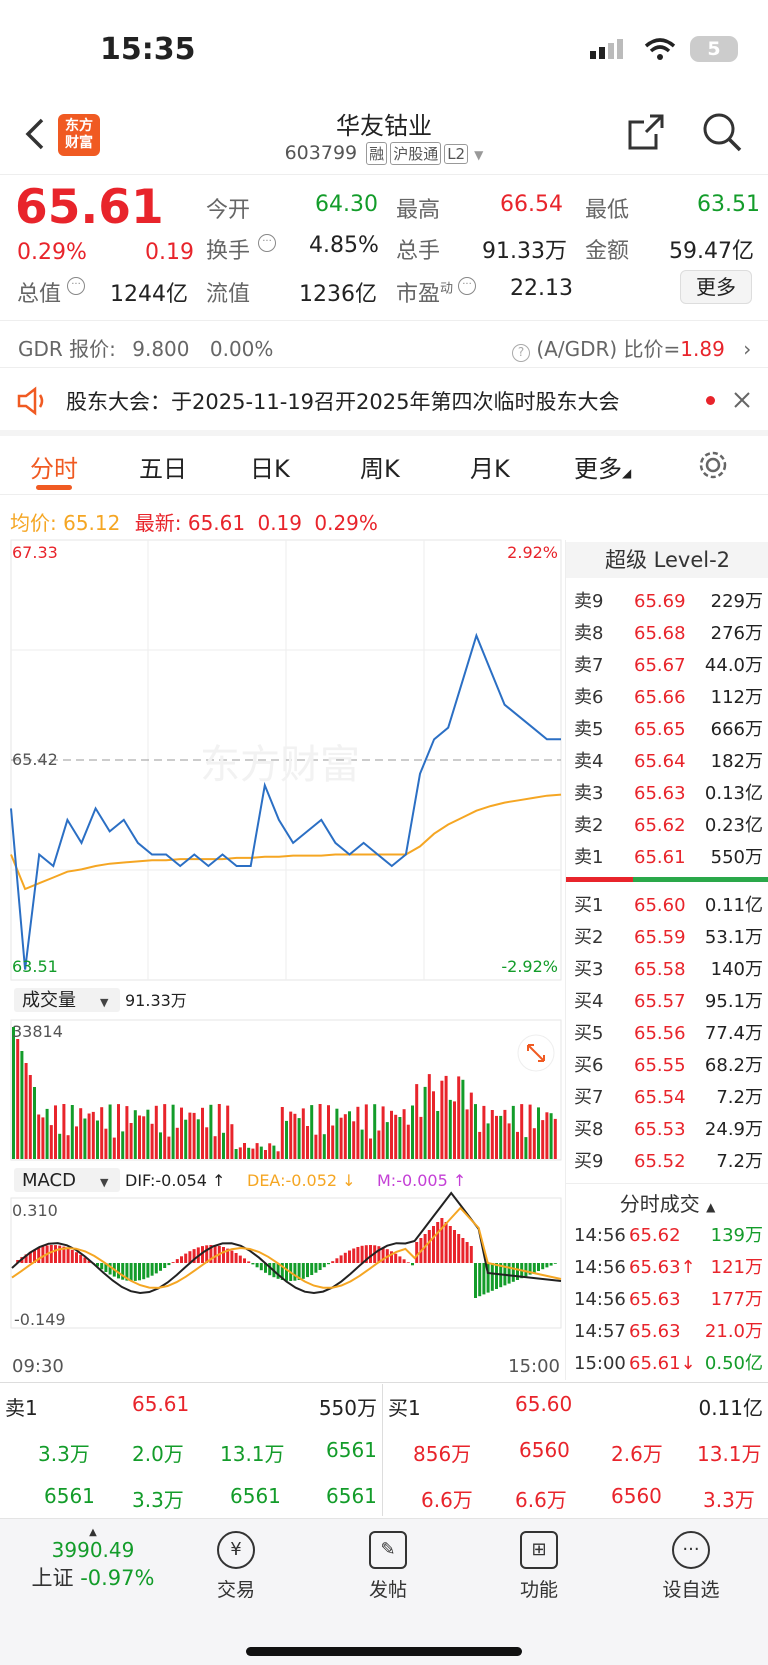  Describe the element at coordinates (544, 1450) in the screenshot. I see `queue-cell: 6560` at that location.